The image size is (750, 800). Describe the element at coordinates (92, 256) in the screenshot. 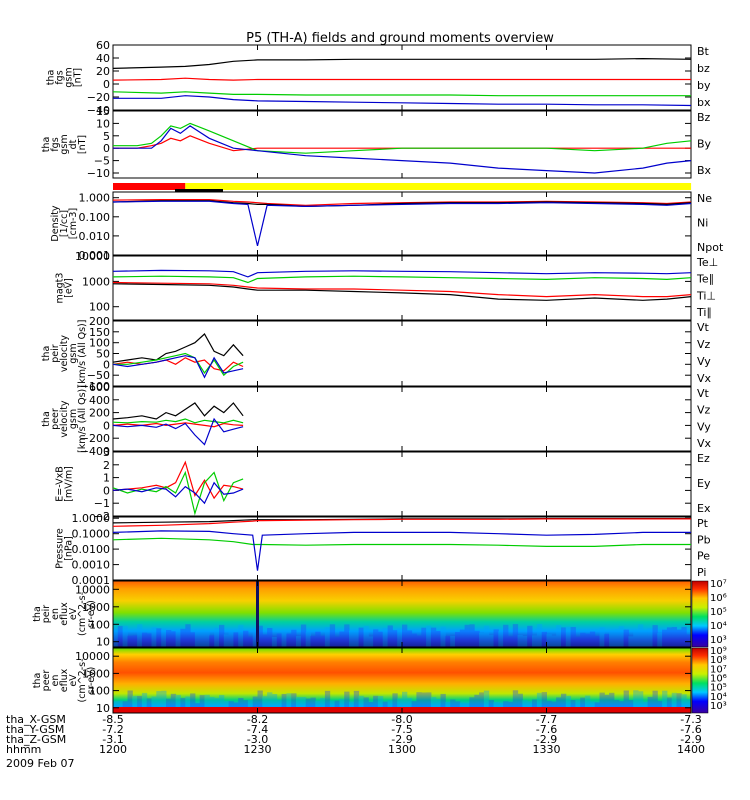

I see `y-tick-label: 10000` at that location.